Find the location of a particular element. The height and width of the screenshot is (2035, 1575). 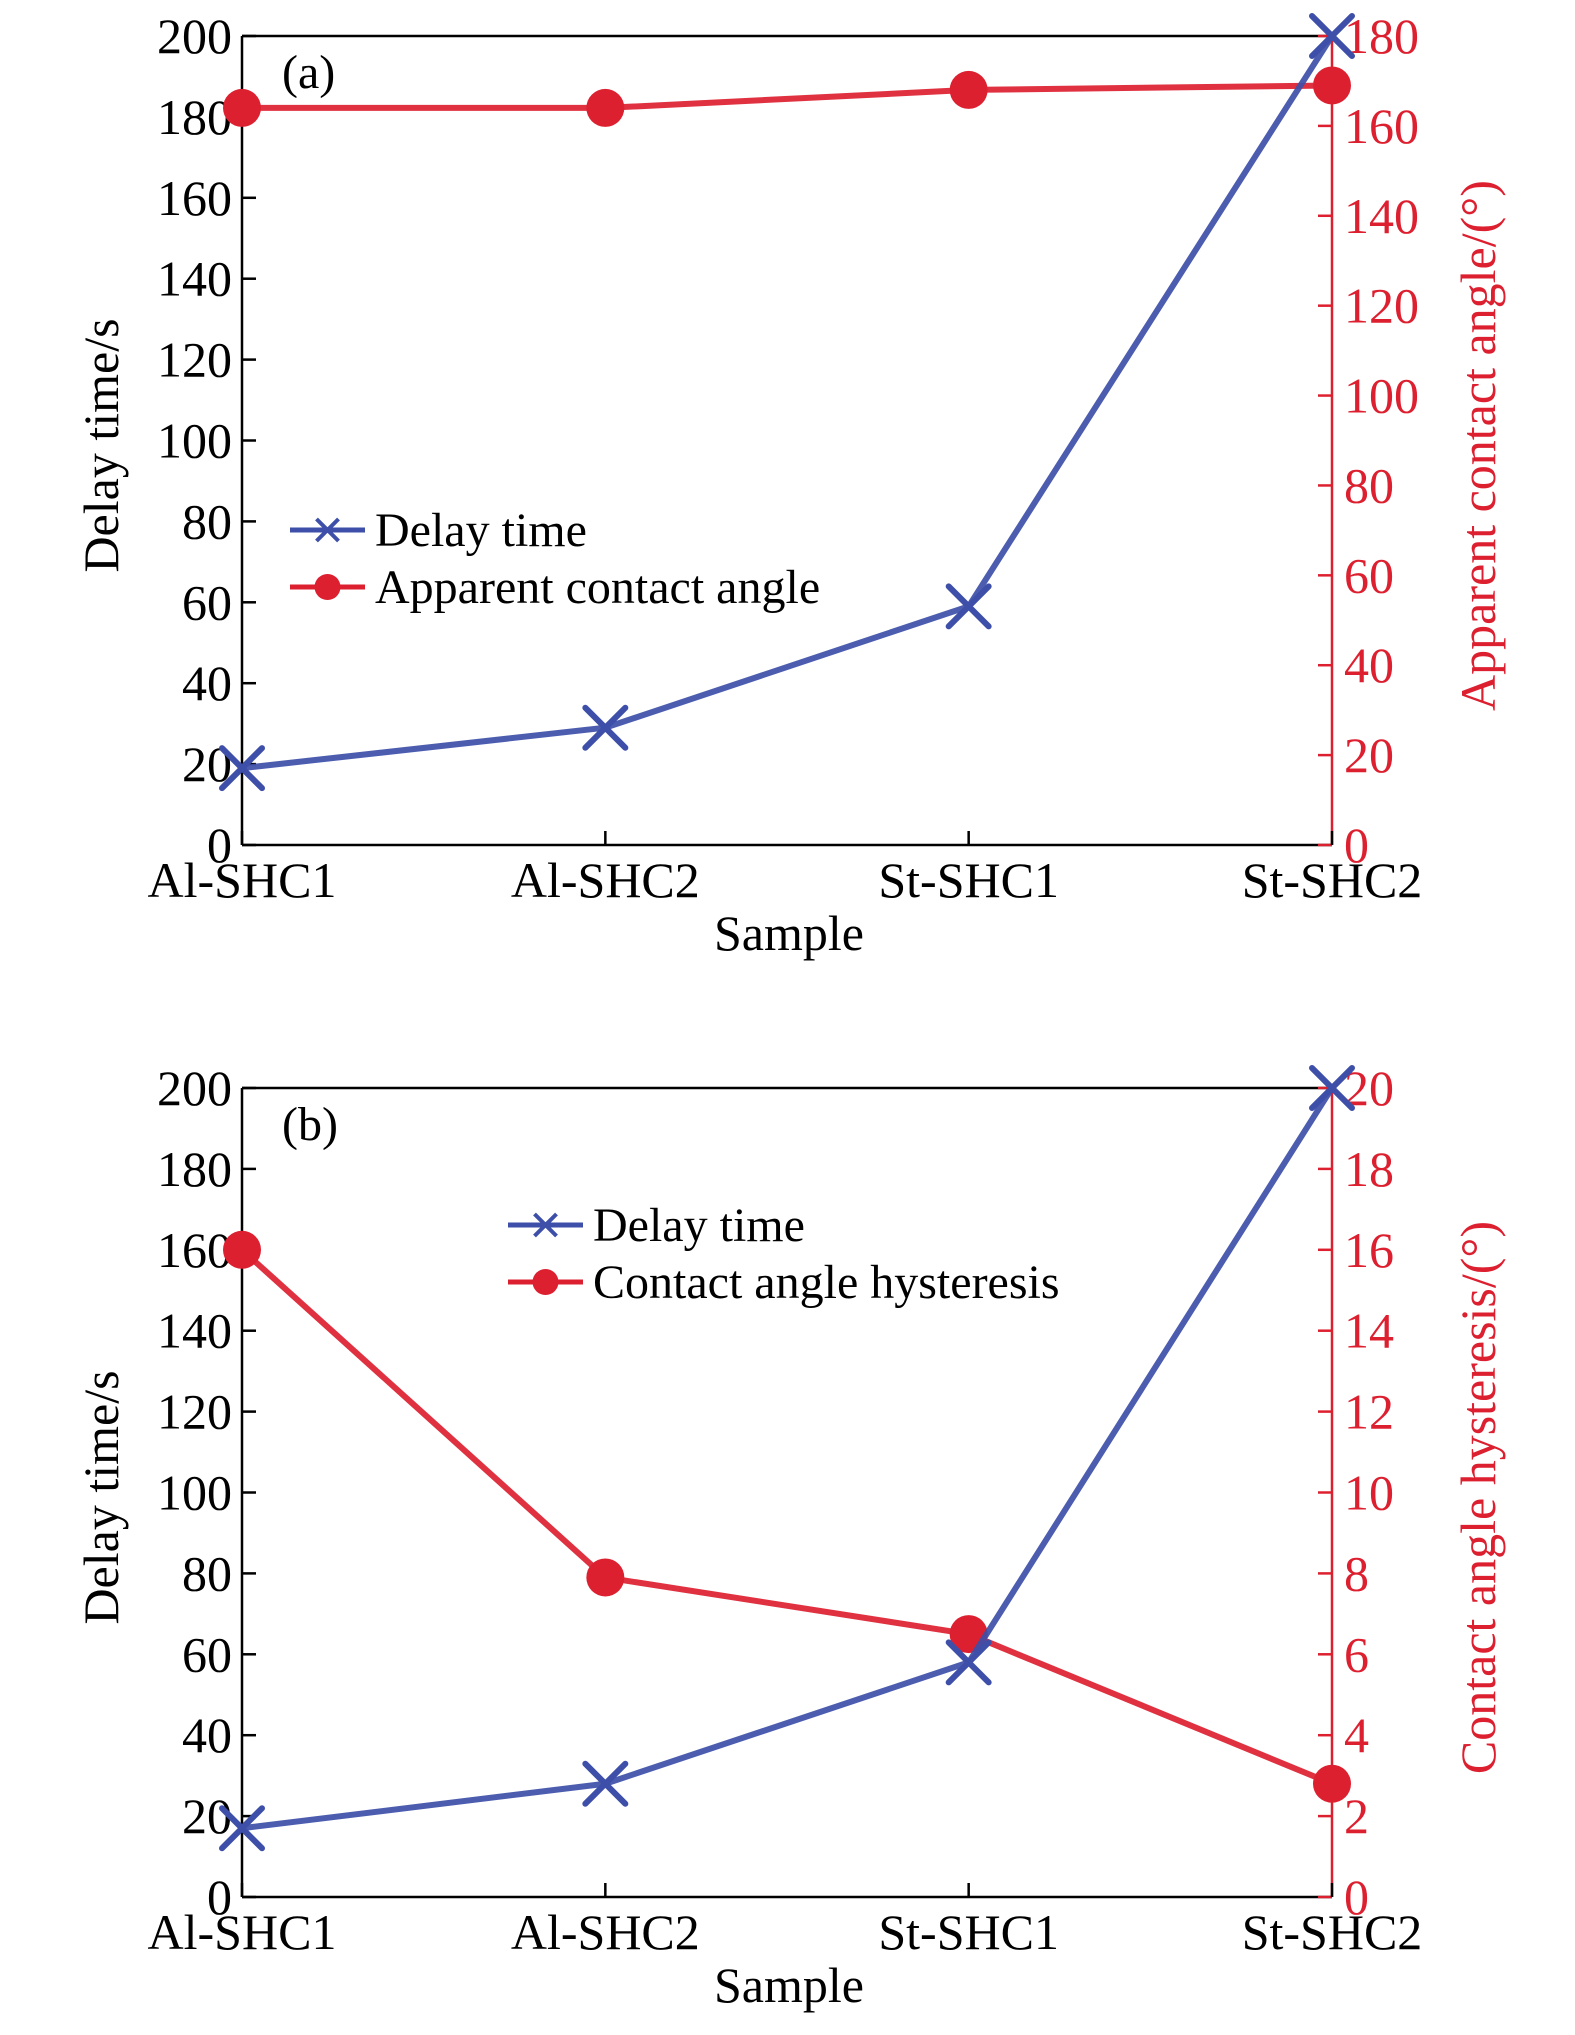

legend-label: Apparent contact angle is located at coordinates (597, 587).